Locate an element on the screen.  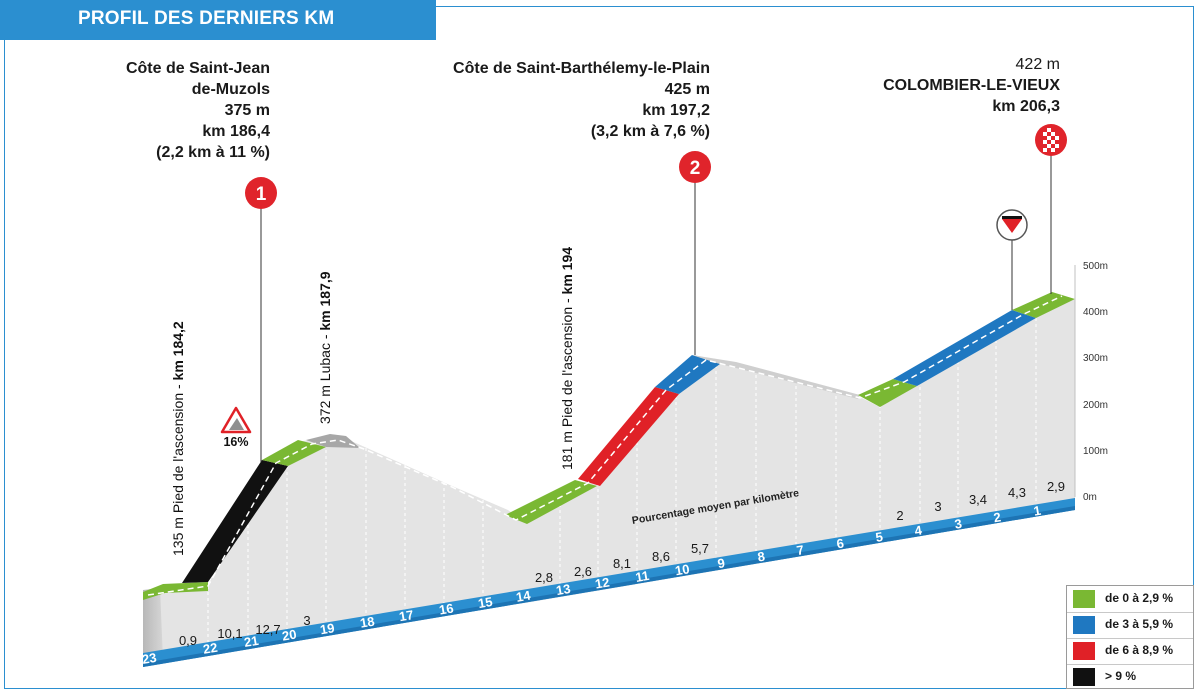
km-label: 19 is located at coordinates (327, 628).